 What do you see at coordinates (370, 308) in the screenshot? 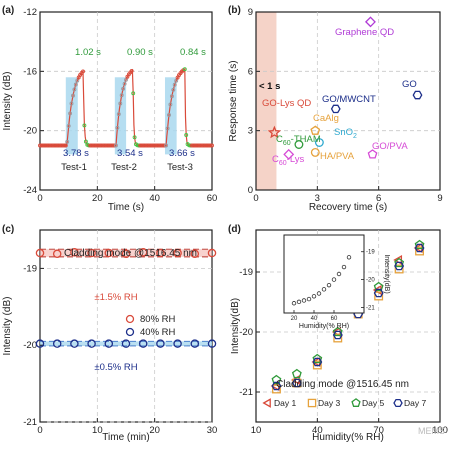
I see `inset-ytick-label-0: -21` at bounding box center [370, 308].